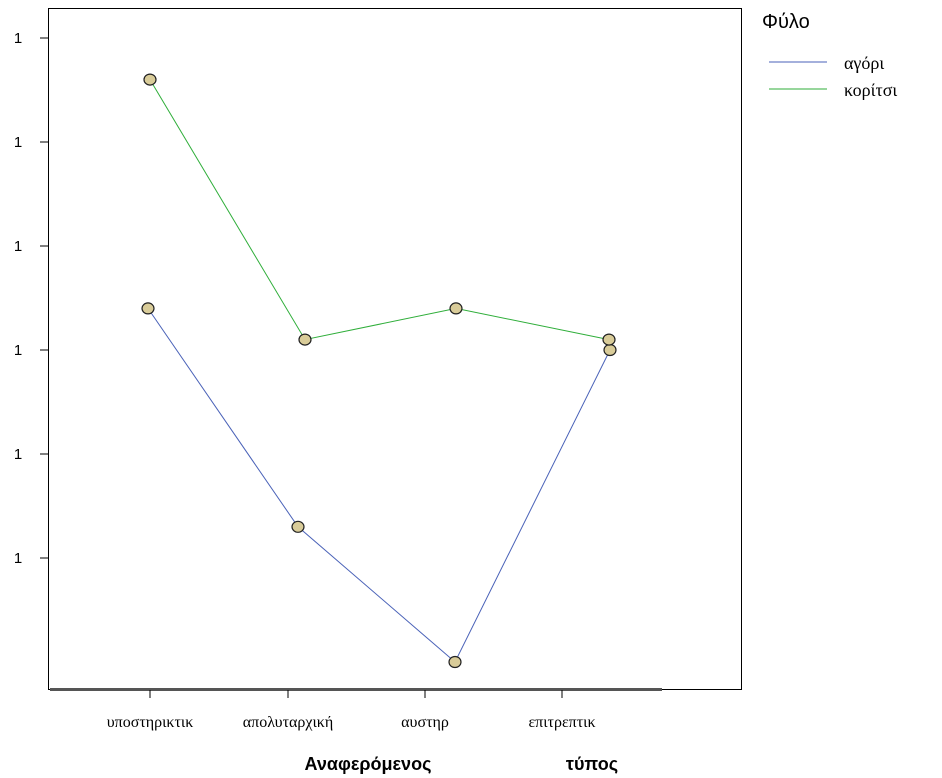 The width and height of the screenshot is (942, 778). What do you see at coordinates (592, 764) in the screenshot?
I see `x-axis-title-part-2: τύπος` at bounding box center [592, 764].